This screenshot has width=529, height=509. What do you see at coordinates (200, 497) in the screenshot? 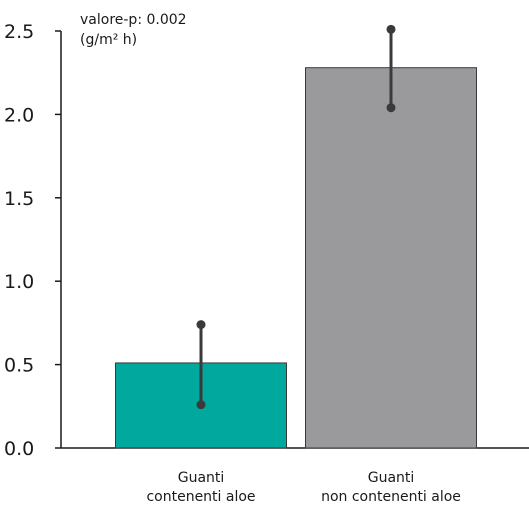
I see `category-label: contenenti aloe` at bounding box center [200, 497].